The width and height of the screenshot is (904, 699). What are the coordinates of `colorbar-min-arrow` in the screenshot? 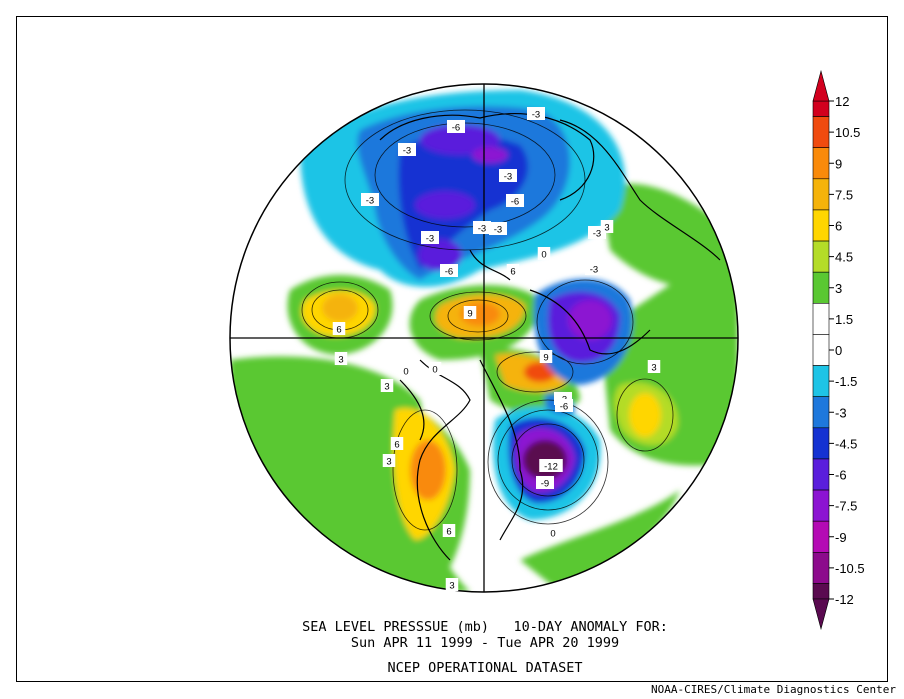 It's located at (821, 614).